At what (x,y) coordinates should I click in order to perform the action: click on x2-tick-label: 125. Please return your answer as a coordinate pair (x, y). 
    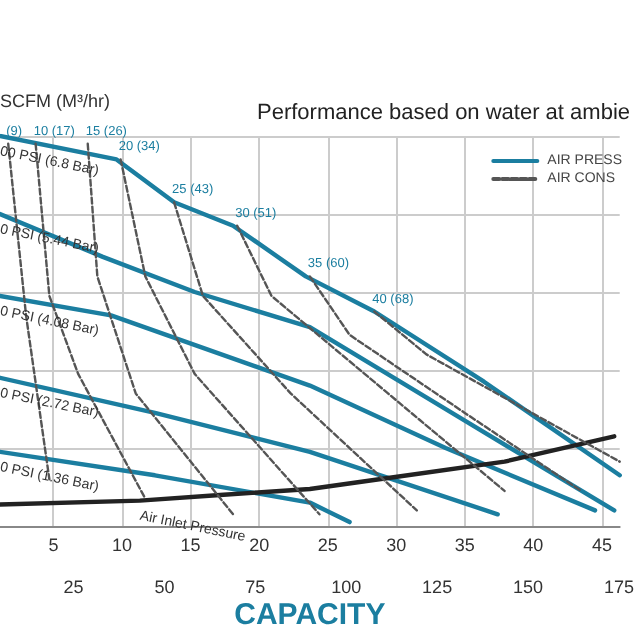
    Looking at the image, I should click on (437, 587).